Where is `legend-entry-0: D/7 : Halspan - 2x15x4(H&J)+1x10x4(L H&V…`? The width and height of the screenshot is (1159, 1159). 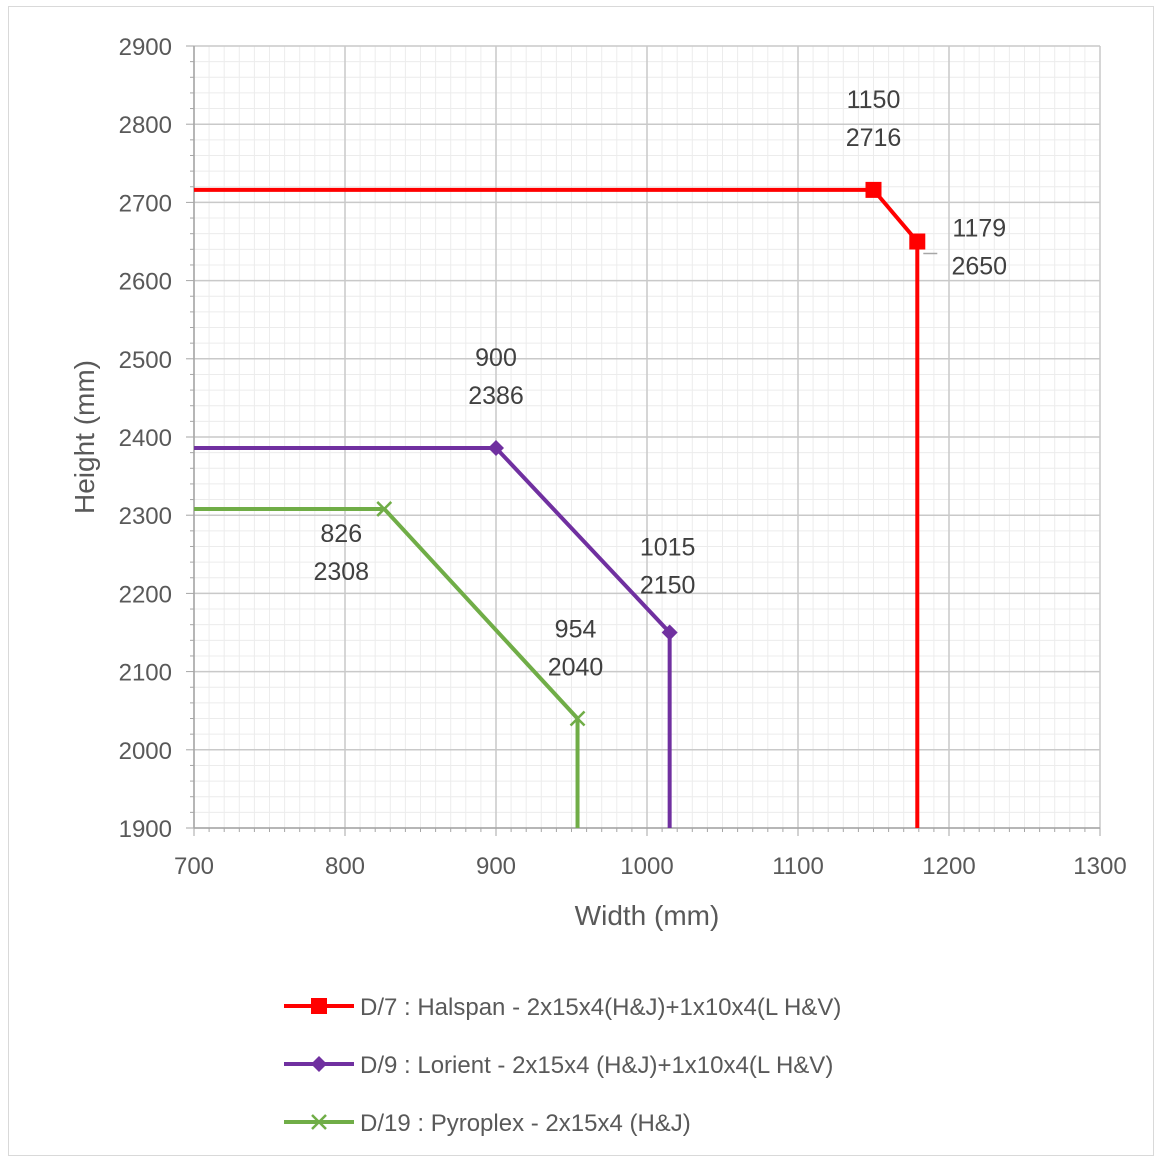 legend-entry-0: D/7 : Halspan - 2x15x4(H&J)+1x10x4(L H&V… is located at coordinates (562, 1007).